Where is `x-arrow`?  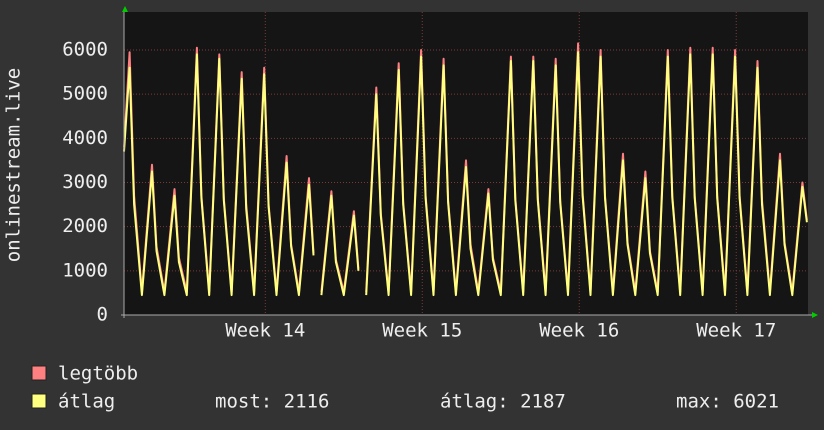 x-arrow is located at coordinates (815, 315).